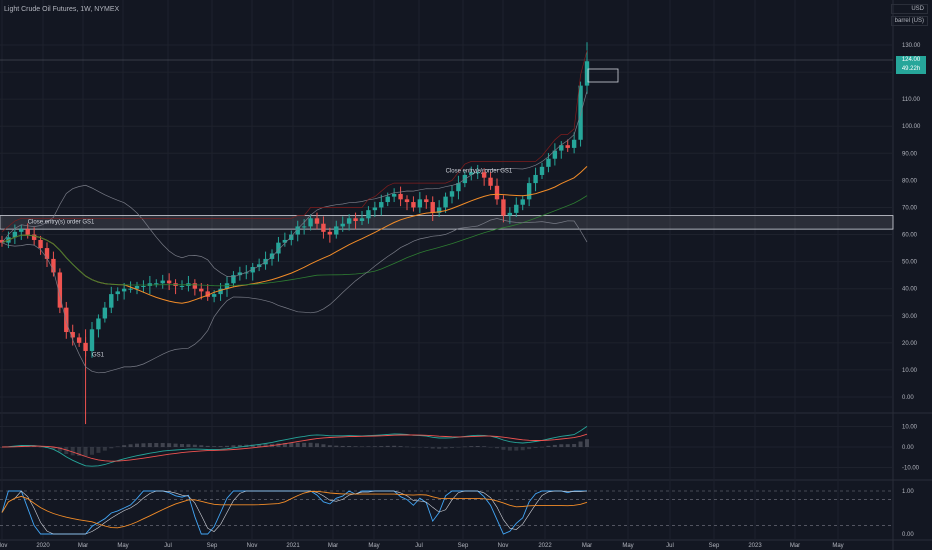 Image resolution: width=932 pixels, height=550 pixels. I want to click on x-tick-label: 2020, so click(43, 546).